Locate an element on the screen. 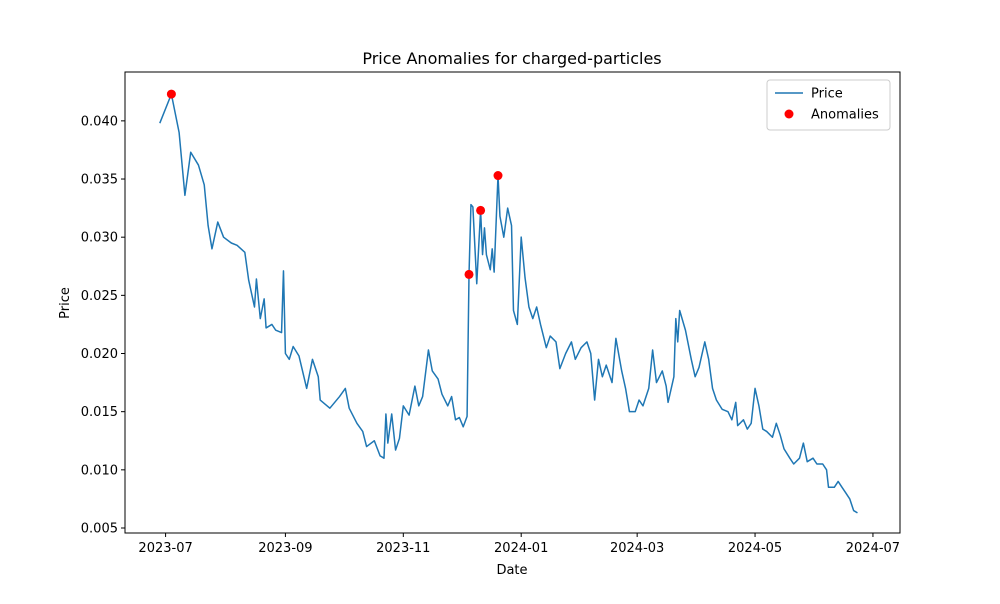  x-tick-label: 2024-01 is located at coordinates (521, 548).